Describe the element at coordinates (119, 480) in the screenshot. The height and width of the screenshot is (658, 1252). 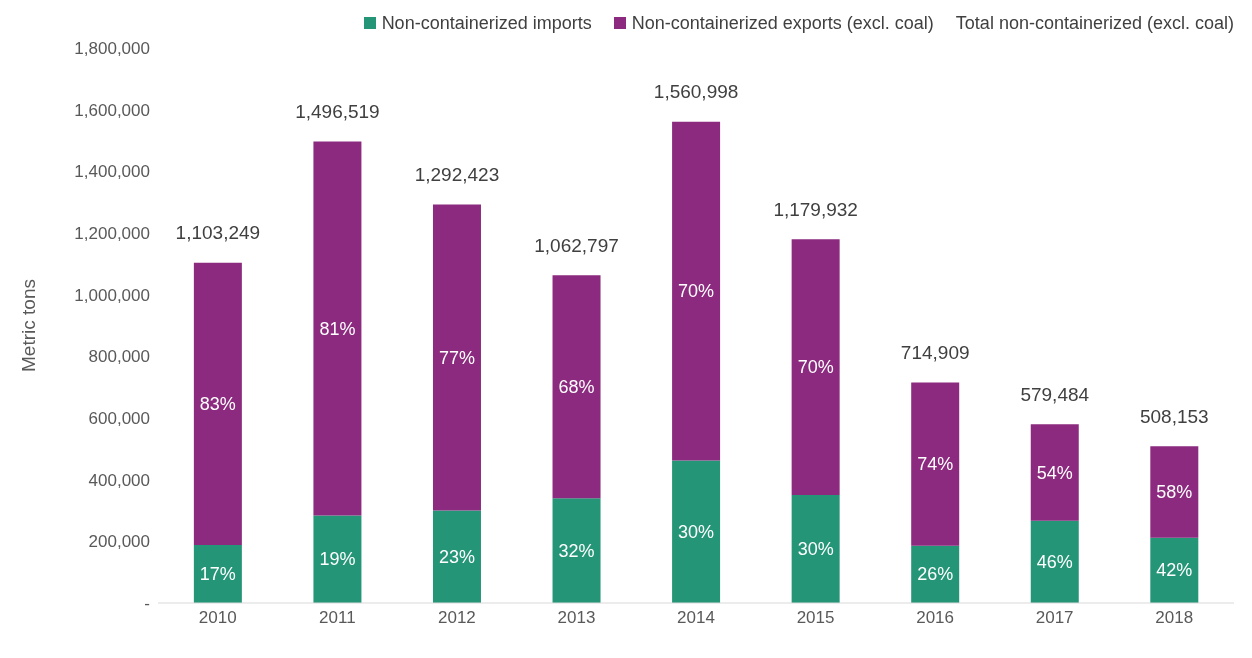
I see `y-tick-label: 400,000` at that location.